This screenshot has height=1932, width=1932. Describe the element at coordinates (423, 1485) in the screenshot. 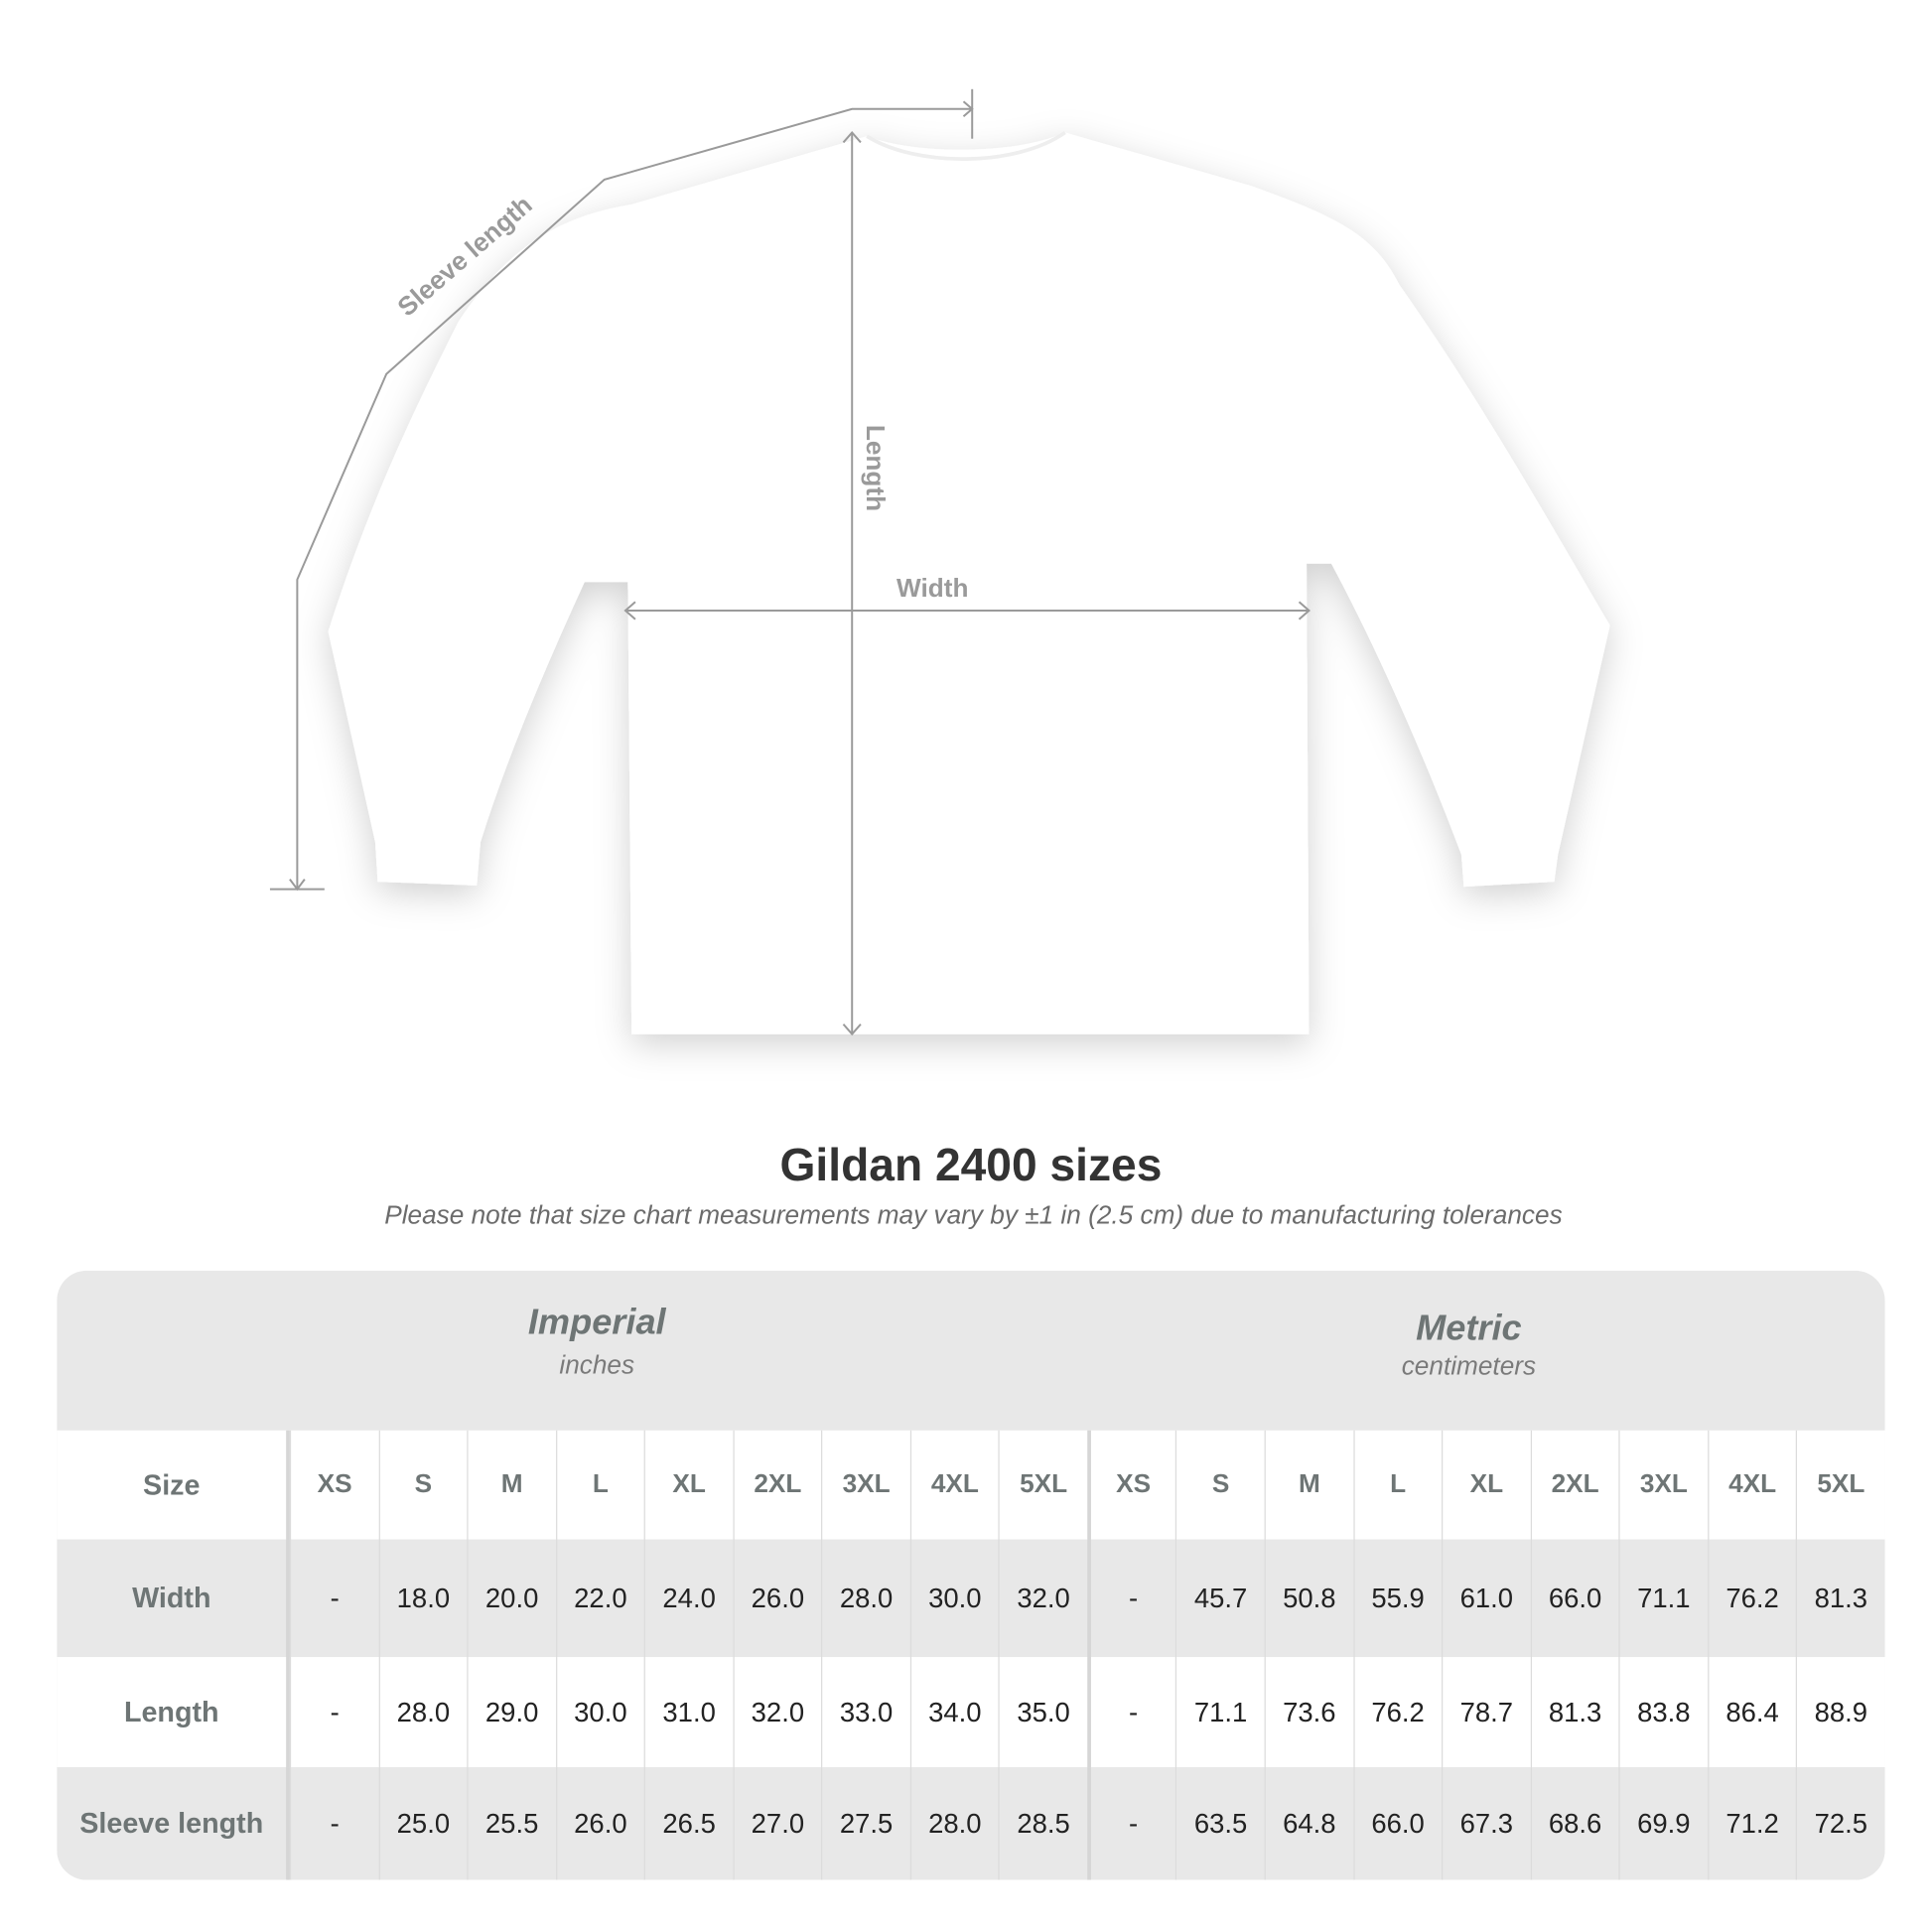

I see `size-imperial-s: S` at that location.